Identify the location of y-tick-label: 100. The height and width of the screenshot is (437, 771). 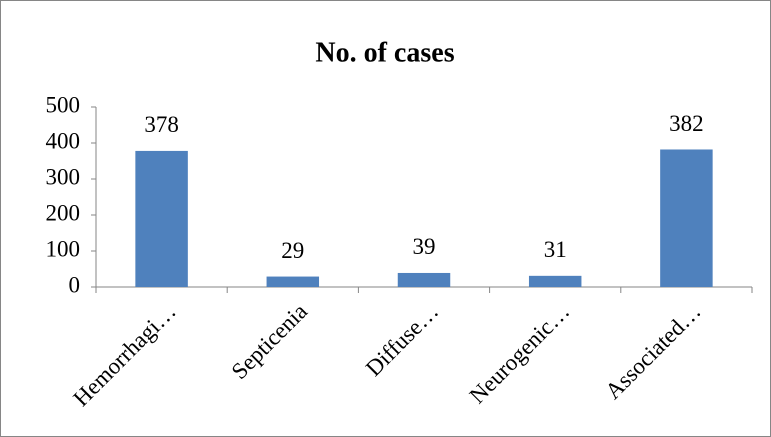
(63, 248).